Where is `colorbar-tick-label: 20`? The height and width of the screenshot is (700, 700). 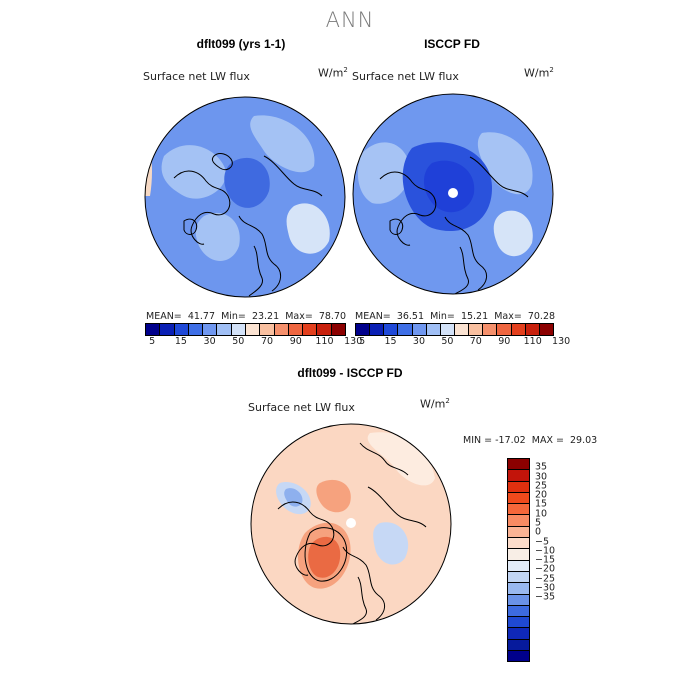
colorbar-tick-label: 20 is located at coordinates (541, 495).